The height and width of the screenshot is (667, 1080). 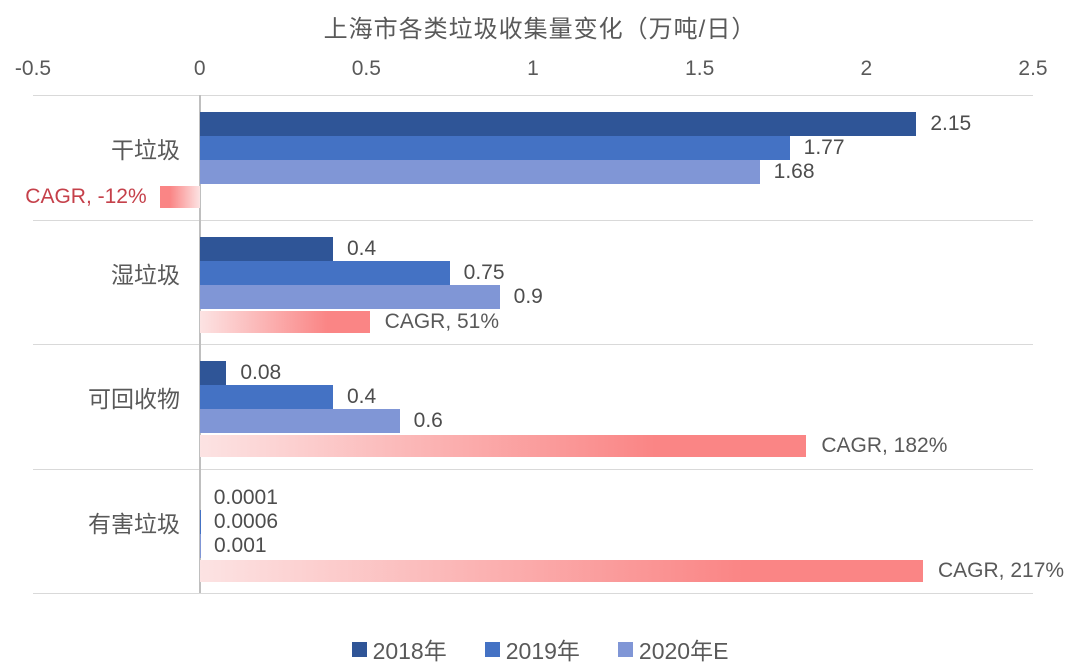 I want to click on x-tick-label: 0, so click(x=199, y=68).